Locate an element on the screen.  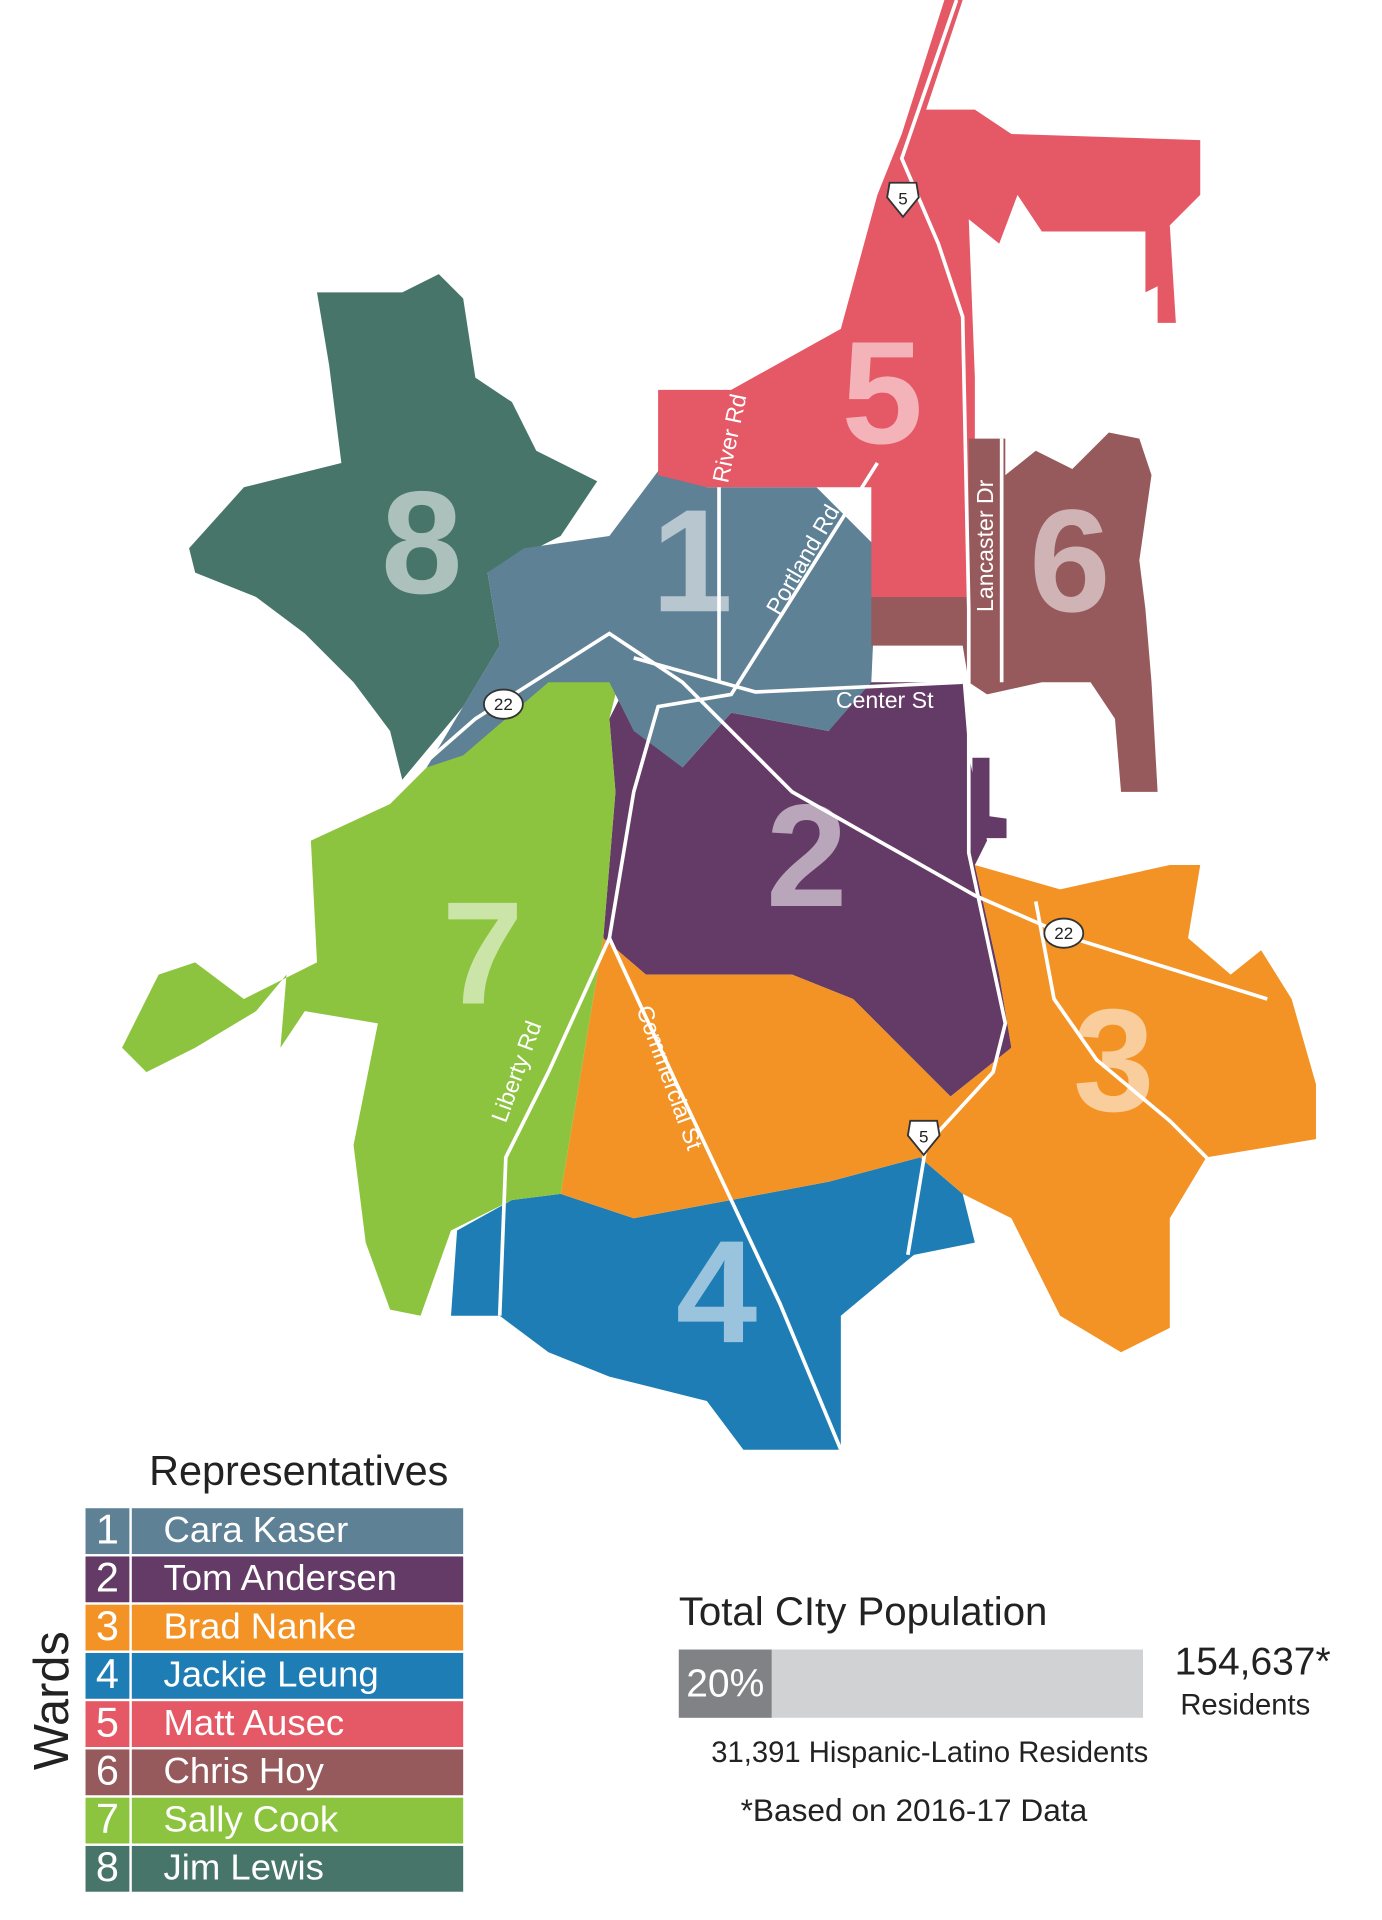
legend-name: Matt Ausec is located at coordinates (253, 1722).